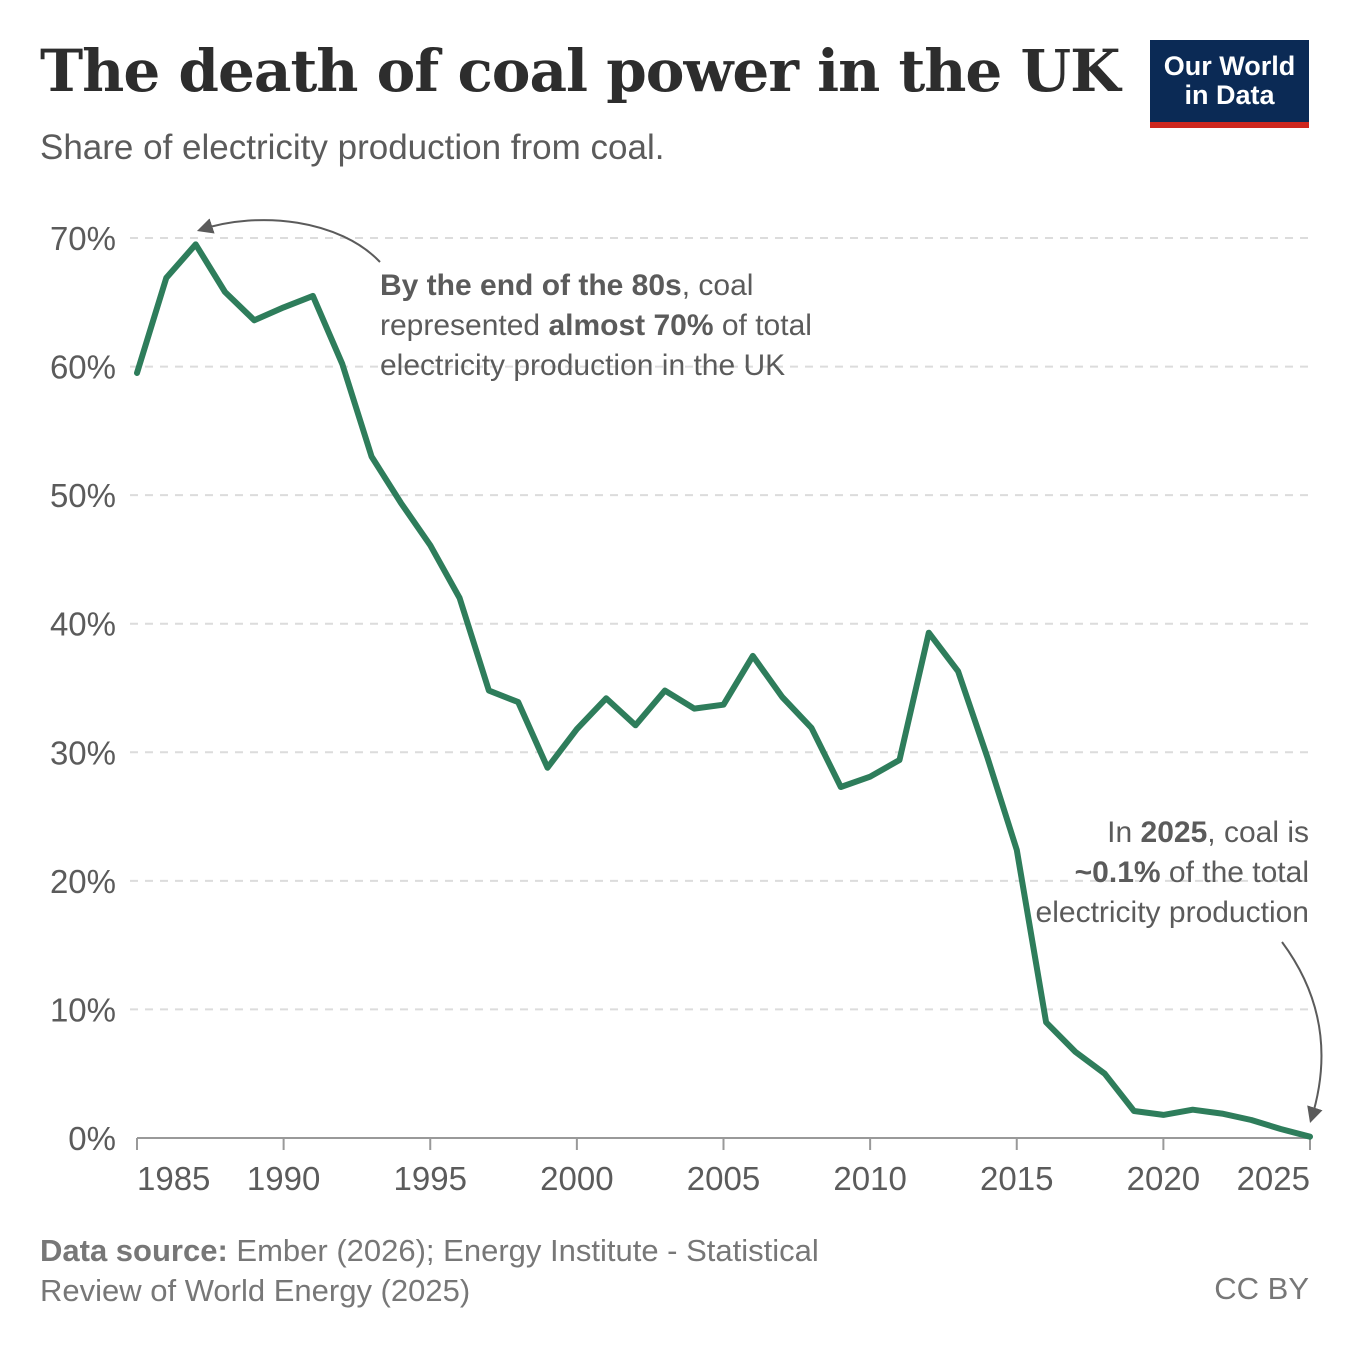  What do you see at coordinates (1117, 872) in the screenshot?
I see `latest-annotation-bold-2: ~0.1%` at bounding box center [1117, 872].